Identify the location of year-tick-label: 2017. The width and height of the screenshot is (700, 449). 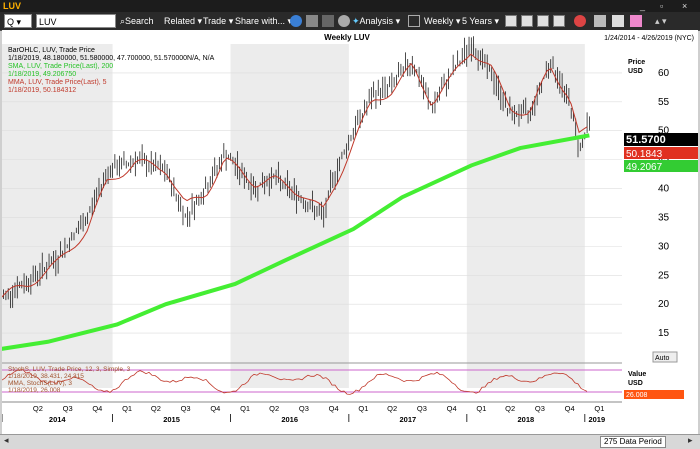
(408, 419).